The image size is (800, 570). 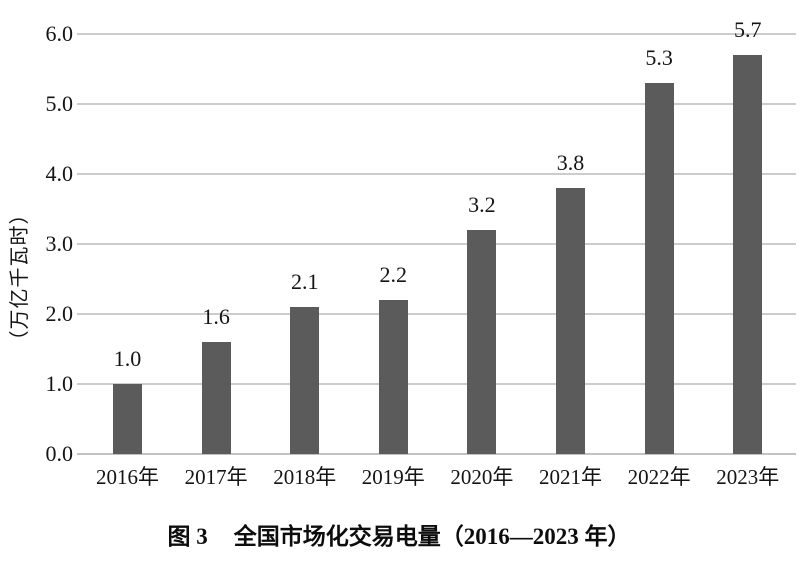 I want to click on bar-2016, so click(x=127, y=419).